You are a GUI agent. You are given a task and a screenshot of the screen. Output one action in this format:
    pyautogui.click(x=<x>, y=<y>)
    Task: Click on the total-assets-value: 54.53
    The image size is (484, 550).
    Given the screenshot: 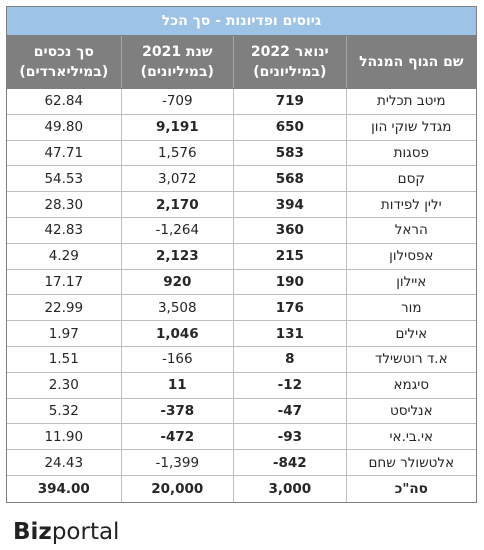 What is the action you would take?
    pyautogui.click(x=64, y=178)
    